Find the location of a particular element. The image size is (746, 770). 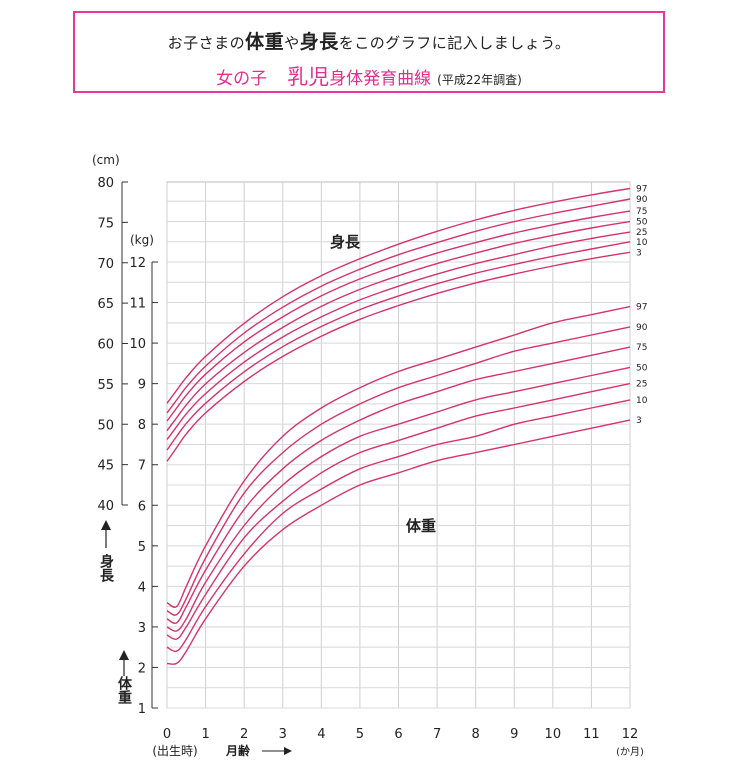

x-tick-label: 4 is located at coordinates (321, 734).